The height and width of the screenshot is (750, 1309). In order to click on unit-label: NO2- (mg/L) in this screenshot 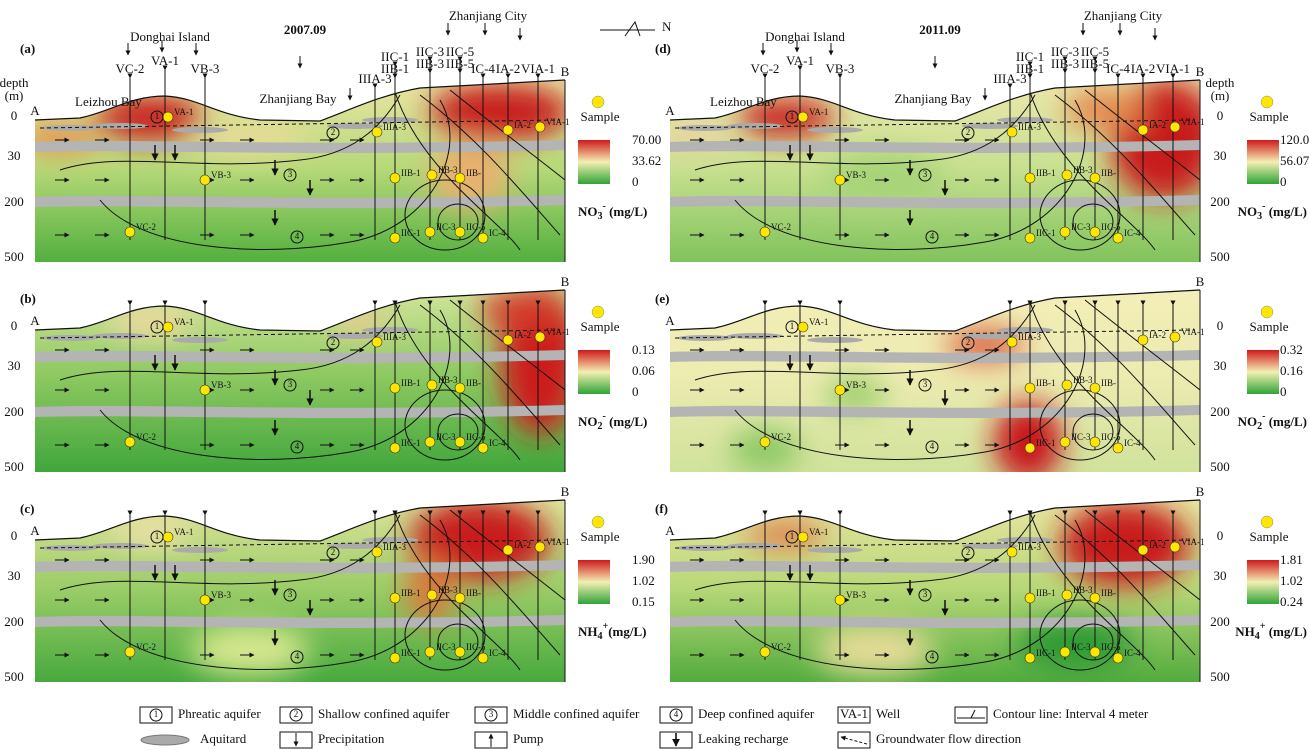, I will do `click(1272, 421)`.